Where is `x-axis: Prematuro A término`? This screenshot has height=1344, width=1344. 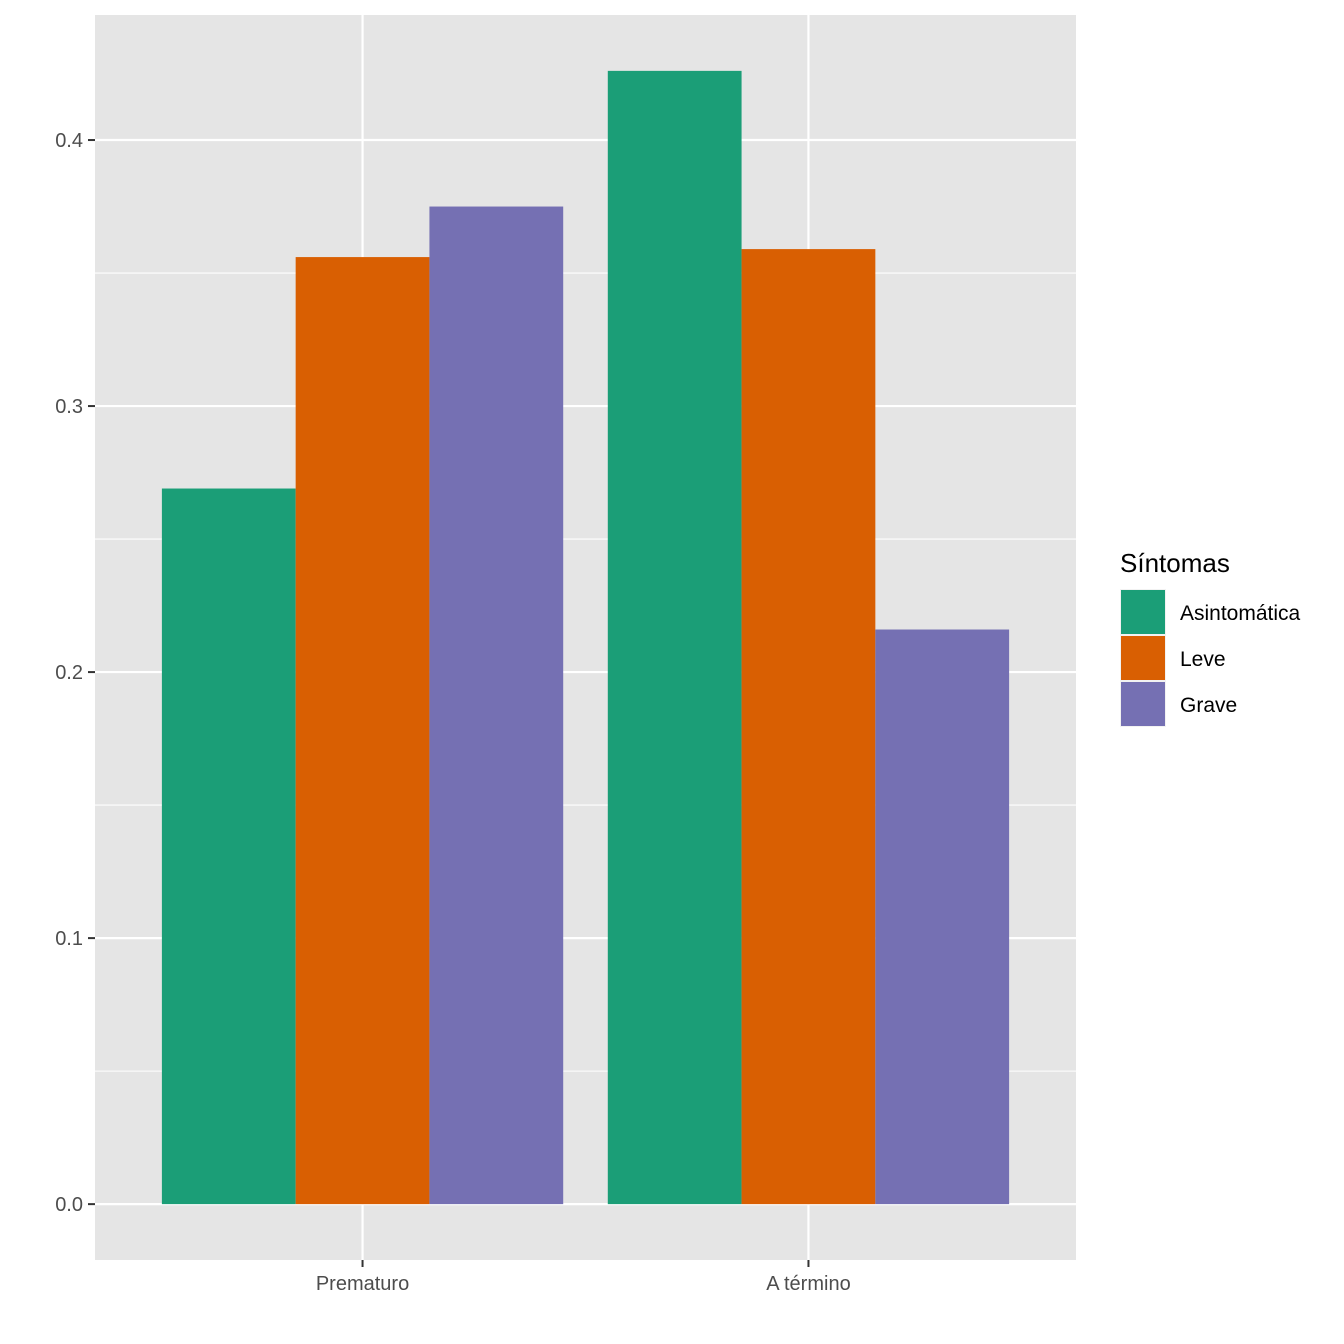
x-axis: Prematuro A término is located at coordinates (583, 1277).